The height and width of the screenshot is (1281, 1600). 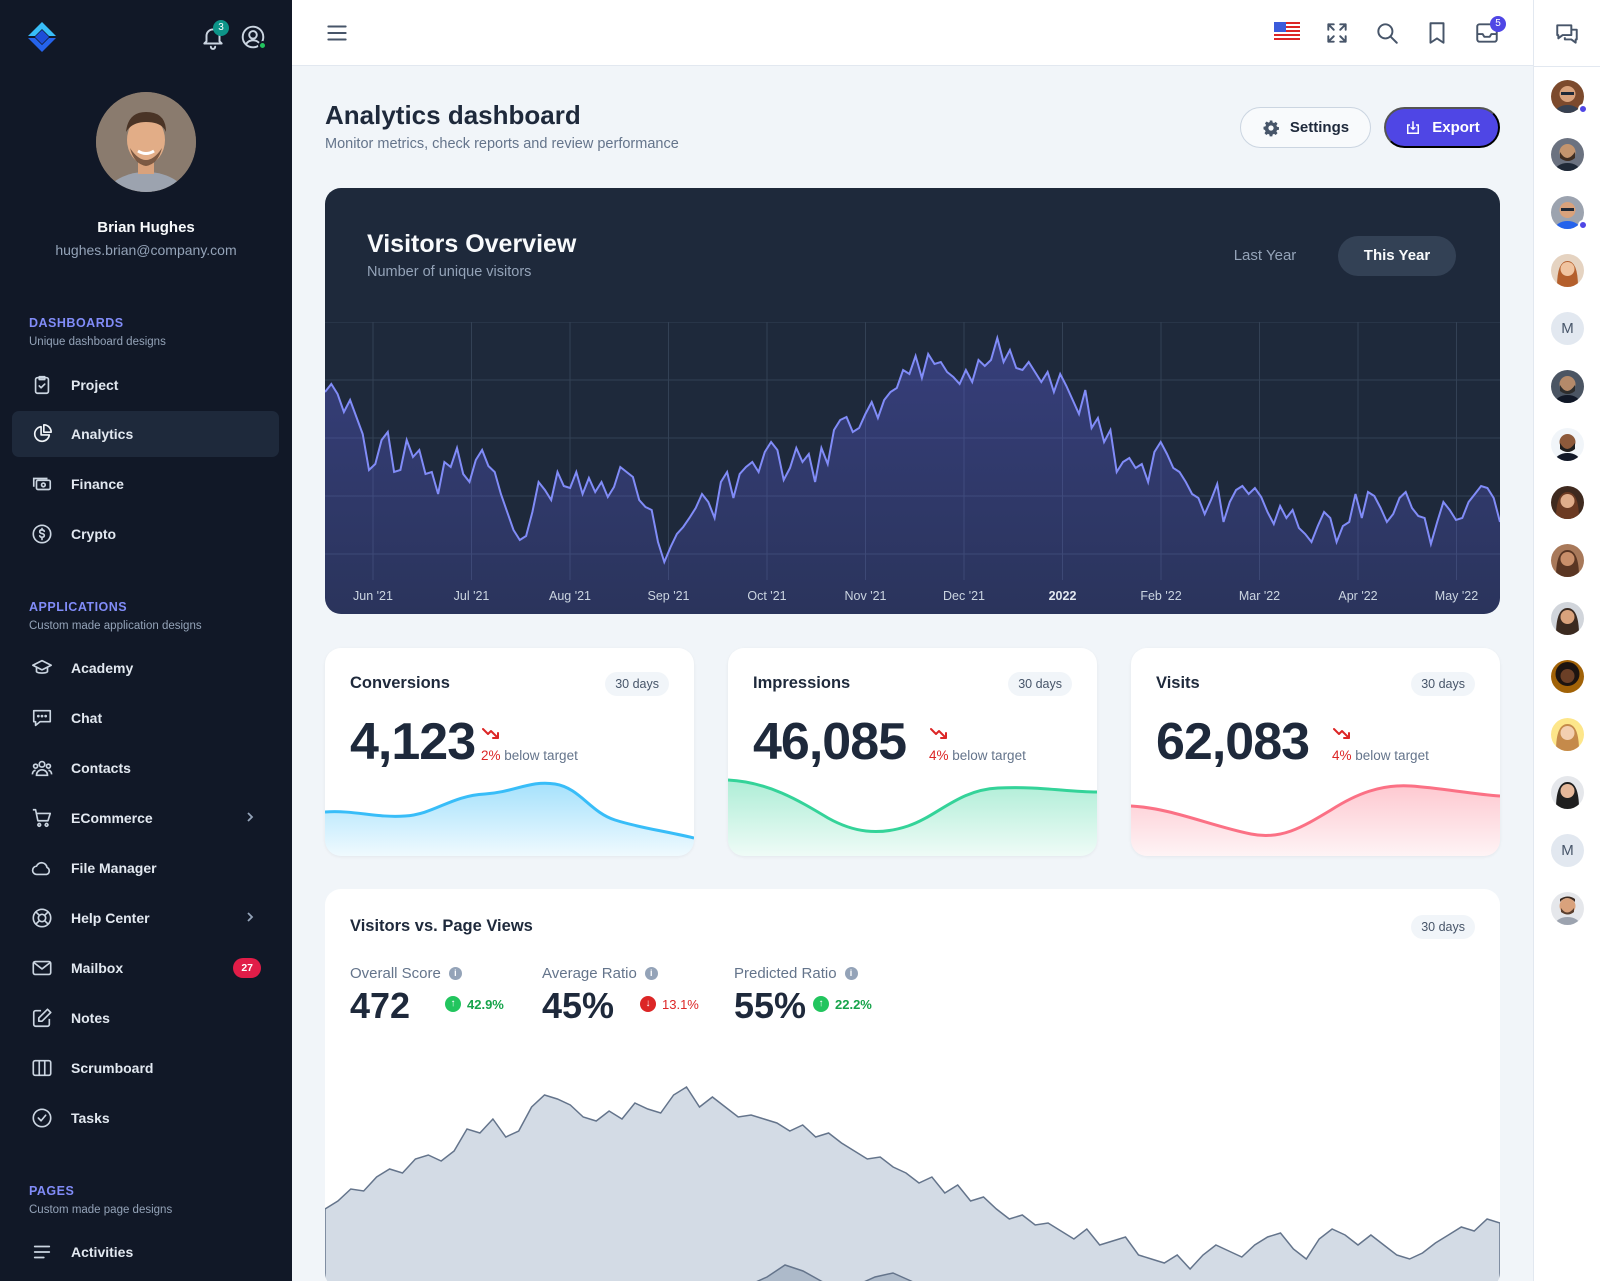 What do you see at coordinates (42, 1068) in the screenshot?
I see `view-boards-icon` at bounding box center [42, 1068].